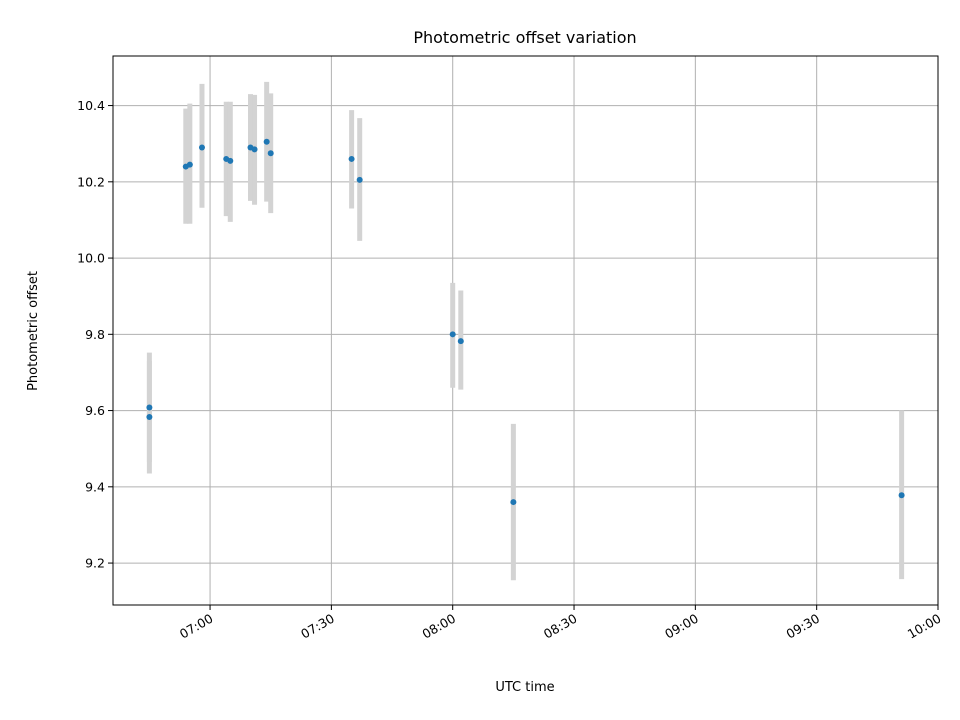  Describe the element at coordinates (95, 410) in the screenshot. I see `y-tick-label: 9.6` at that location.